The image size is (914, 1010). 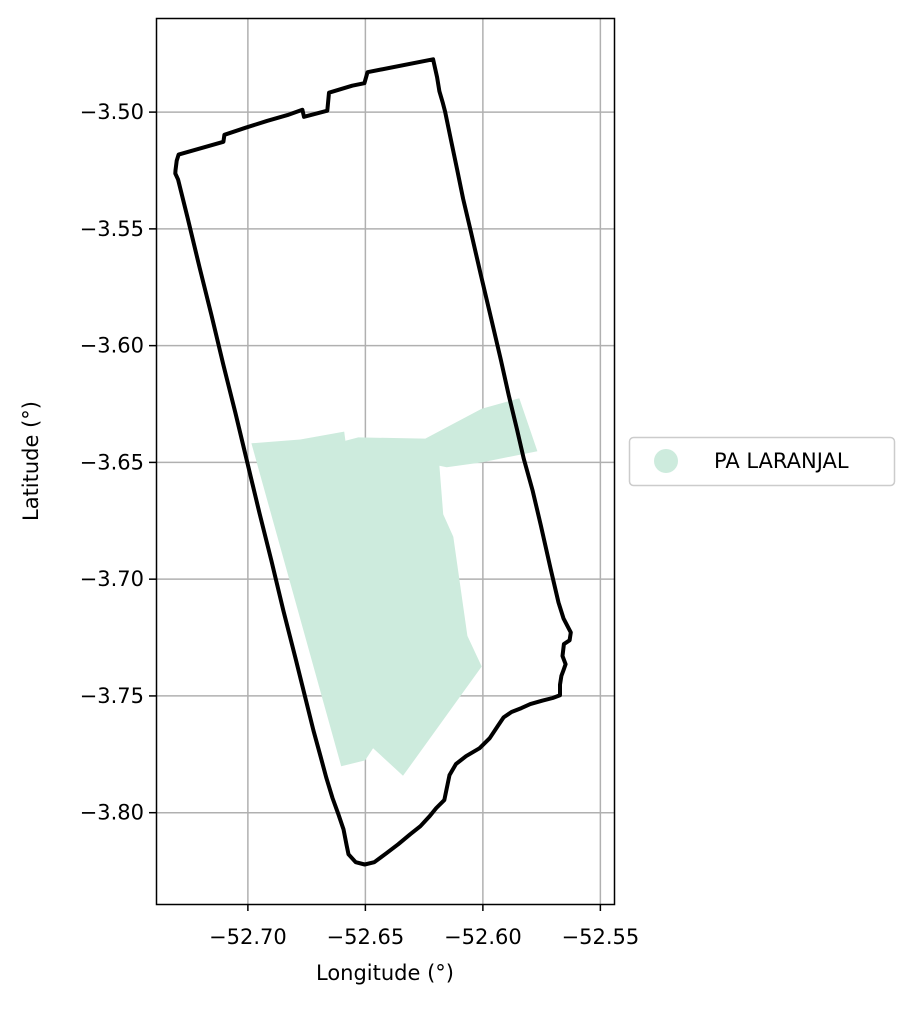 I want to click on x-axis-ticks: −52.70 −52.65 −52.60 −52.55, so click(x=424, y=926).